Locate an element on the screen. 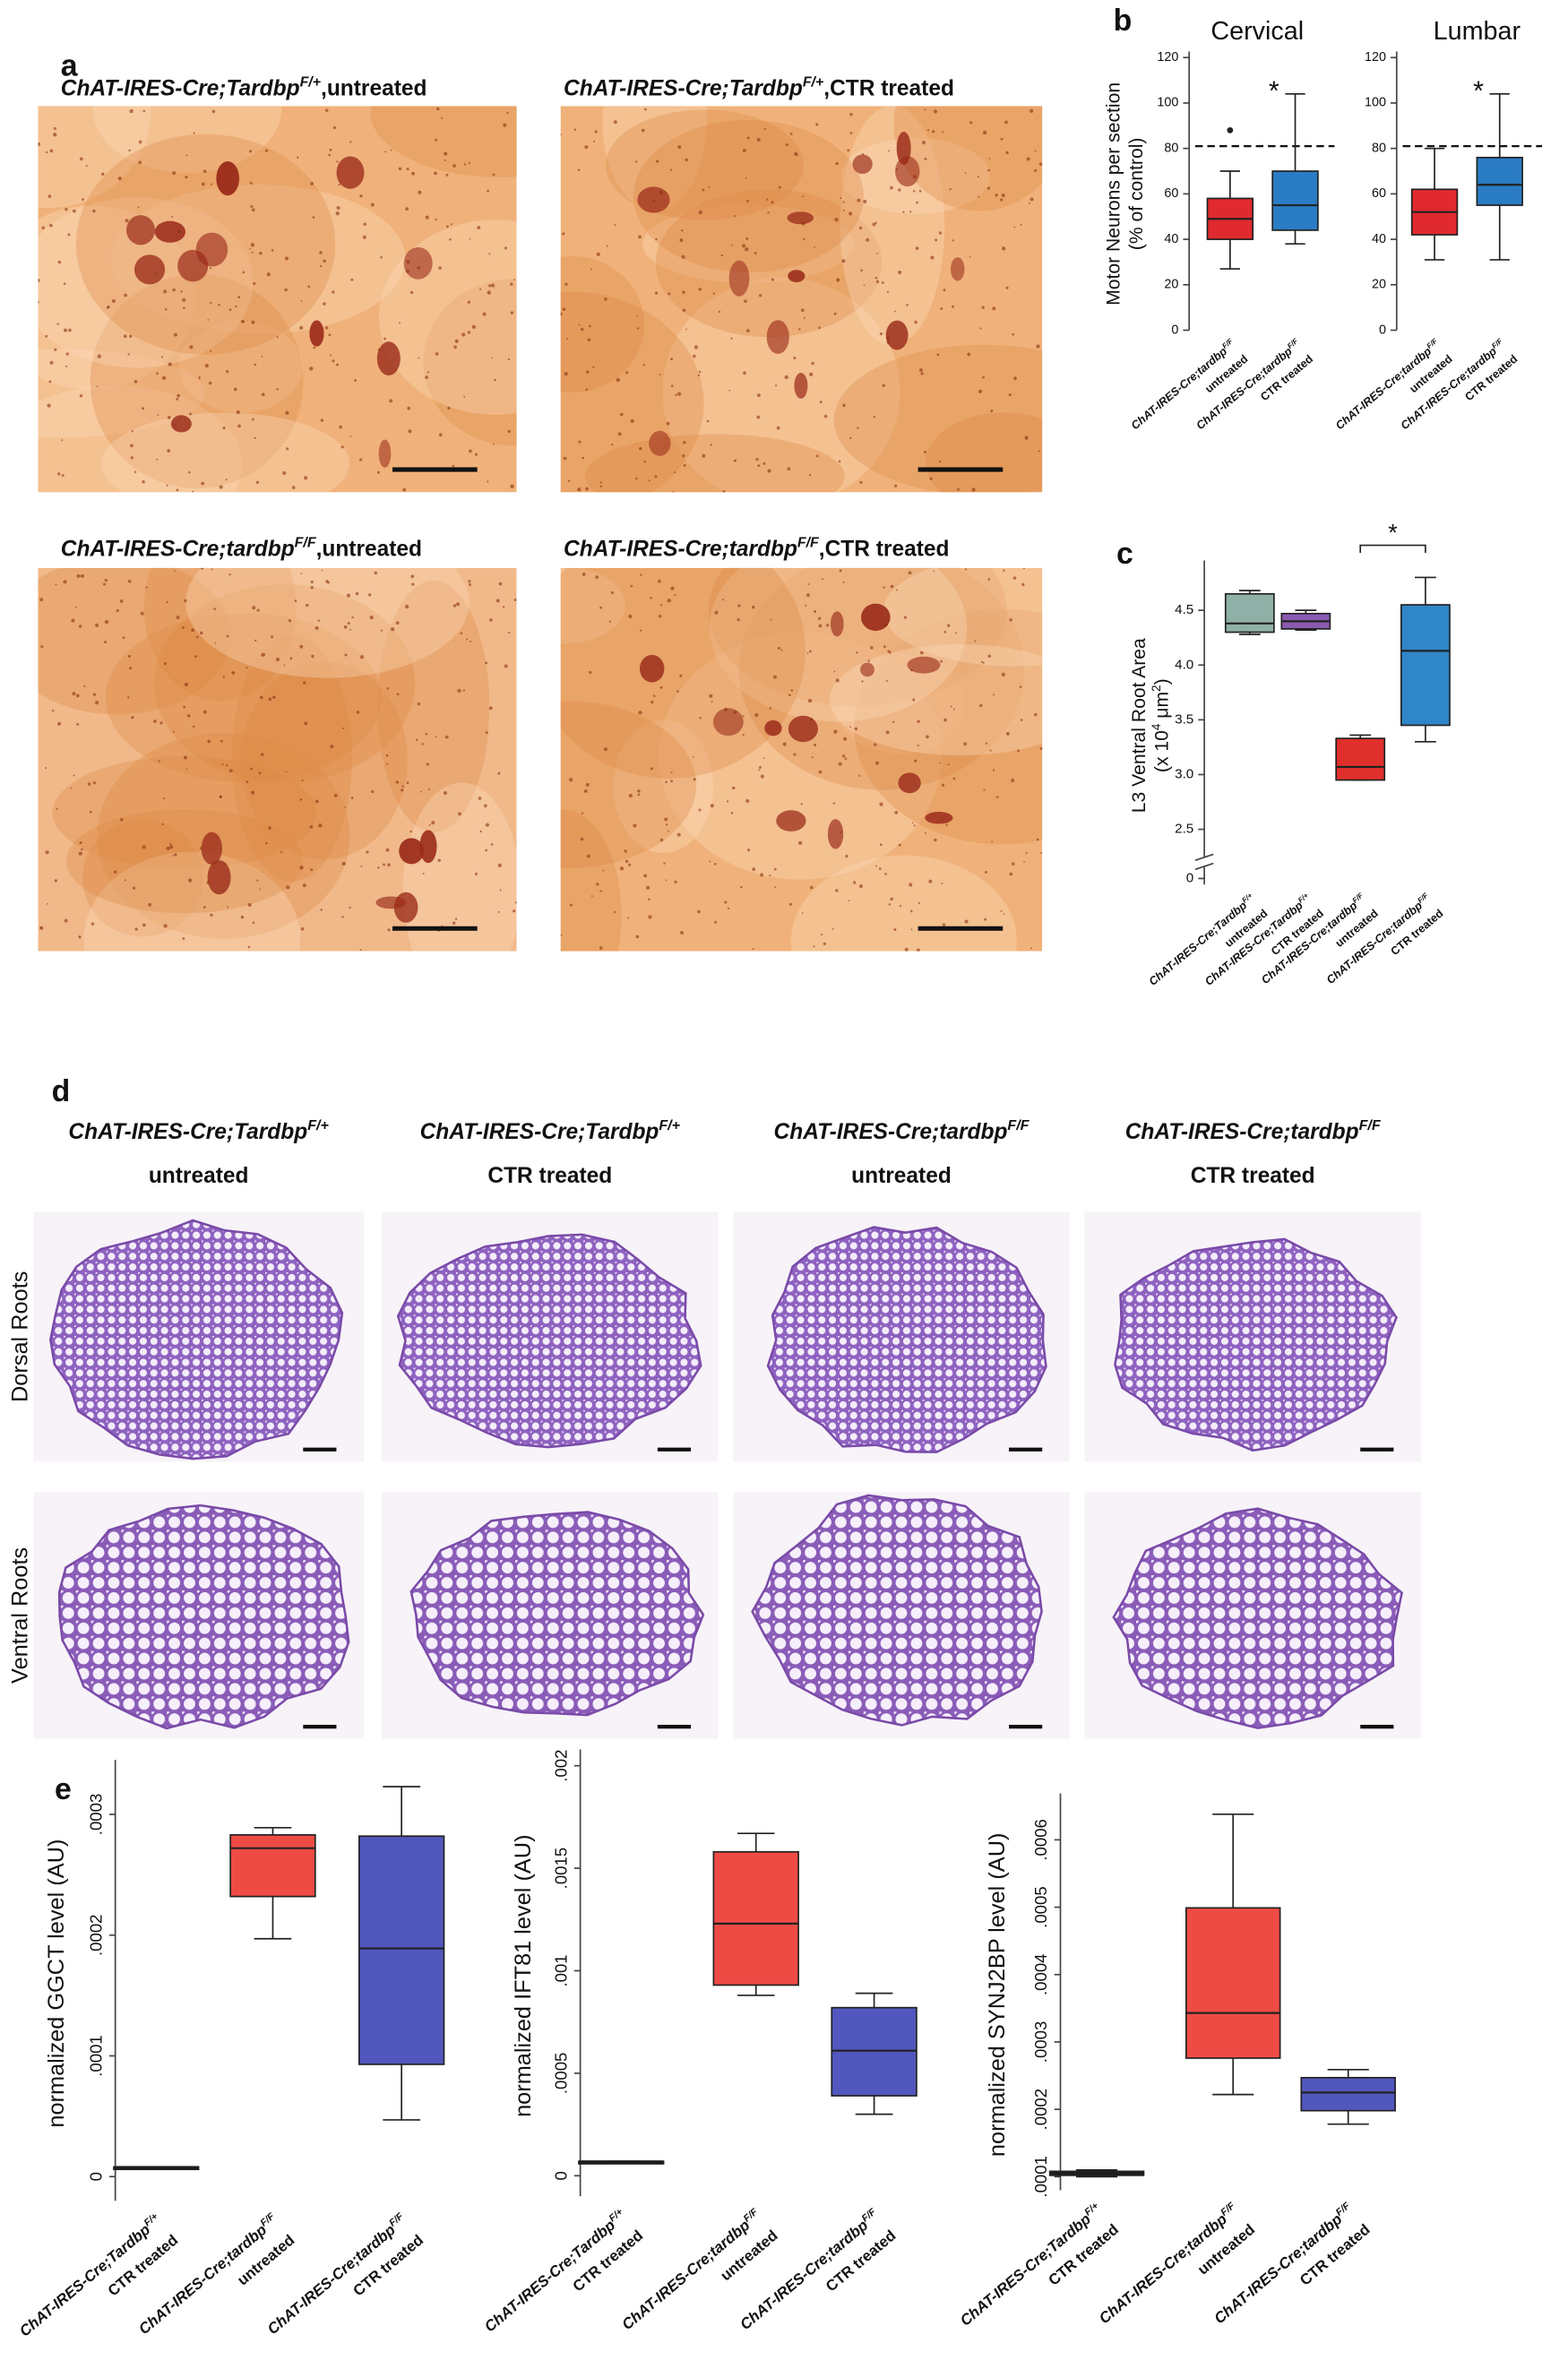 This screenshot has height=2378, width=1568. box is located at coordinates (402, 1950).